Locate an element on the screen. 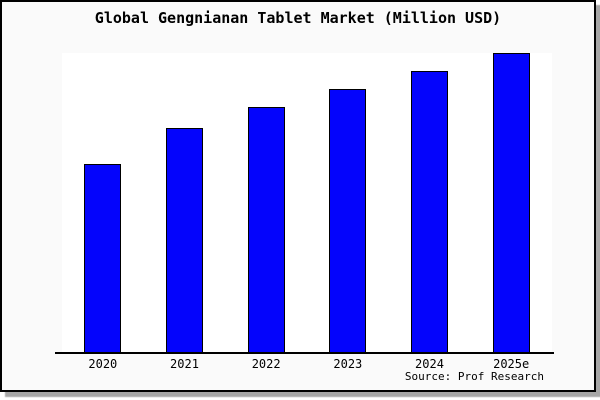 Image resolution: width=600 pixels, height=400 pixels. bar-2022 is located at coordinates (266, 230).